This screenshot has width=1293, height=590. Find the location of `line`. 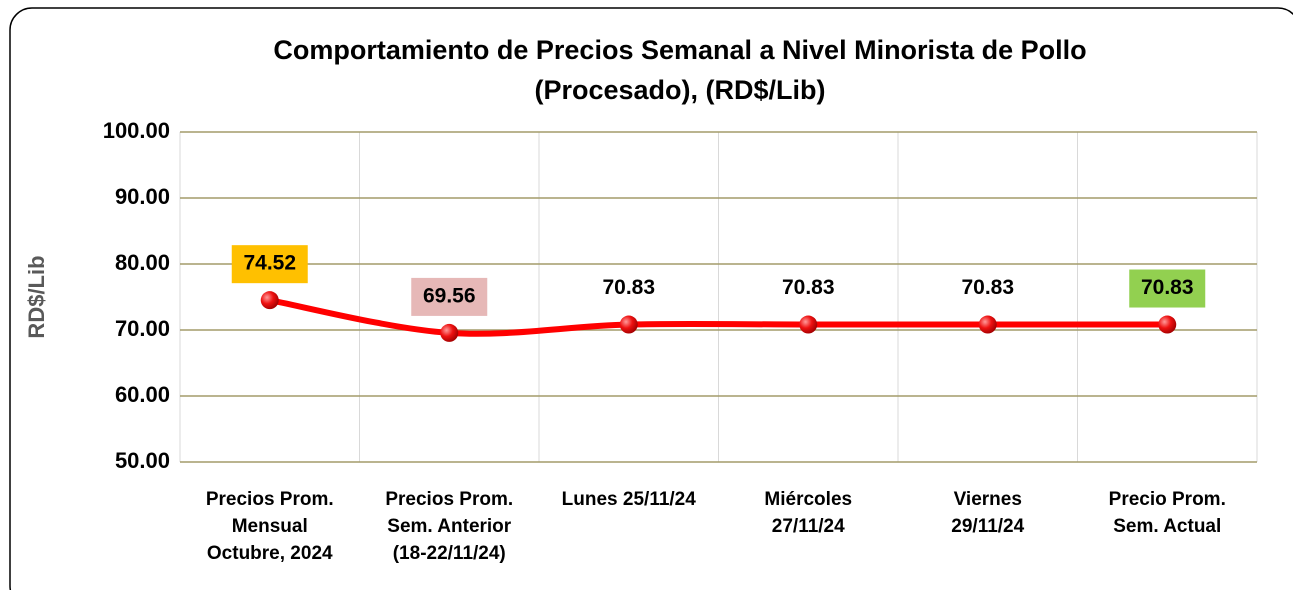

line is located at coordinates (718, 317).